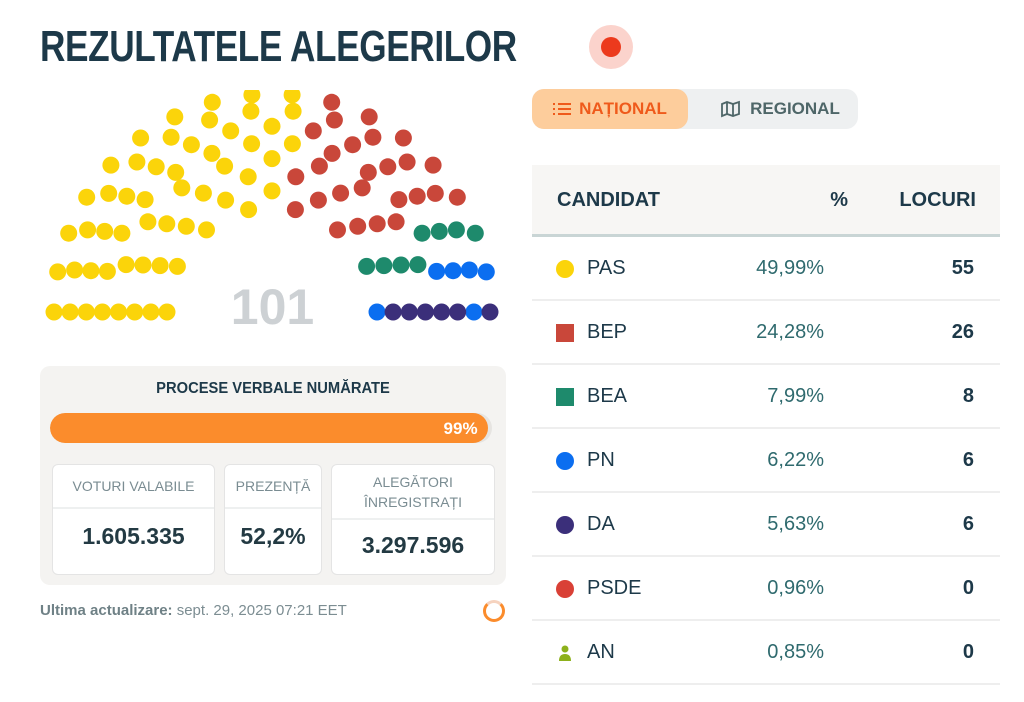 Image resolution: width=1024 pixels, height=702 pixels. What do you see at coordinates (962, 332) in the screenshot?
I see `party-seats: 26` at bounding box center [962, 332].